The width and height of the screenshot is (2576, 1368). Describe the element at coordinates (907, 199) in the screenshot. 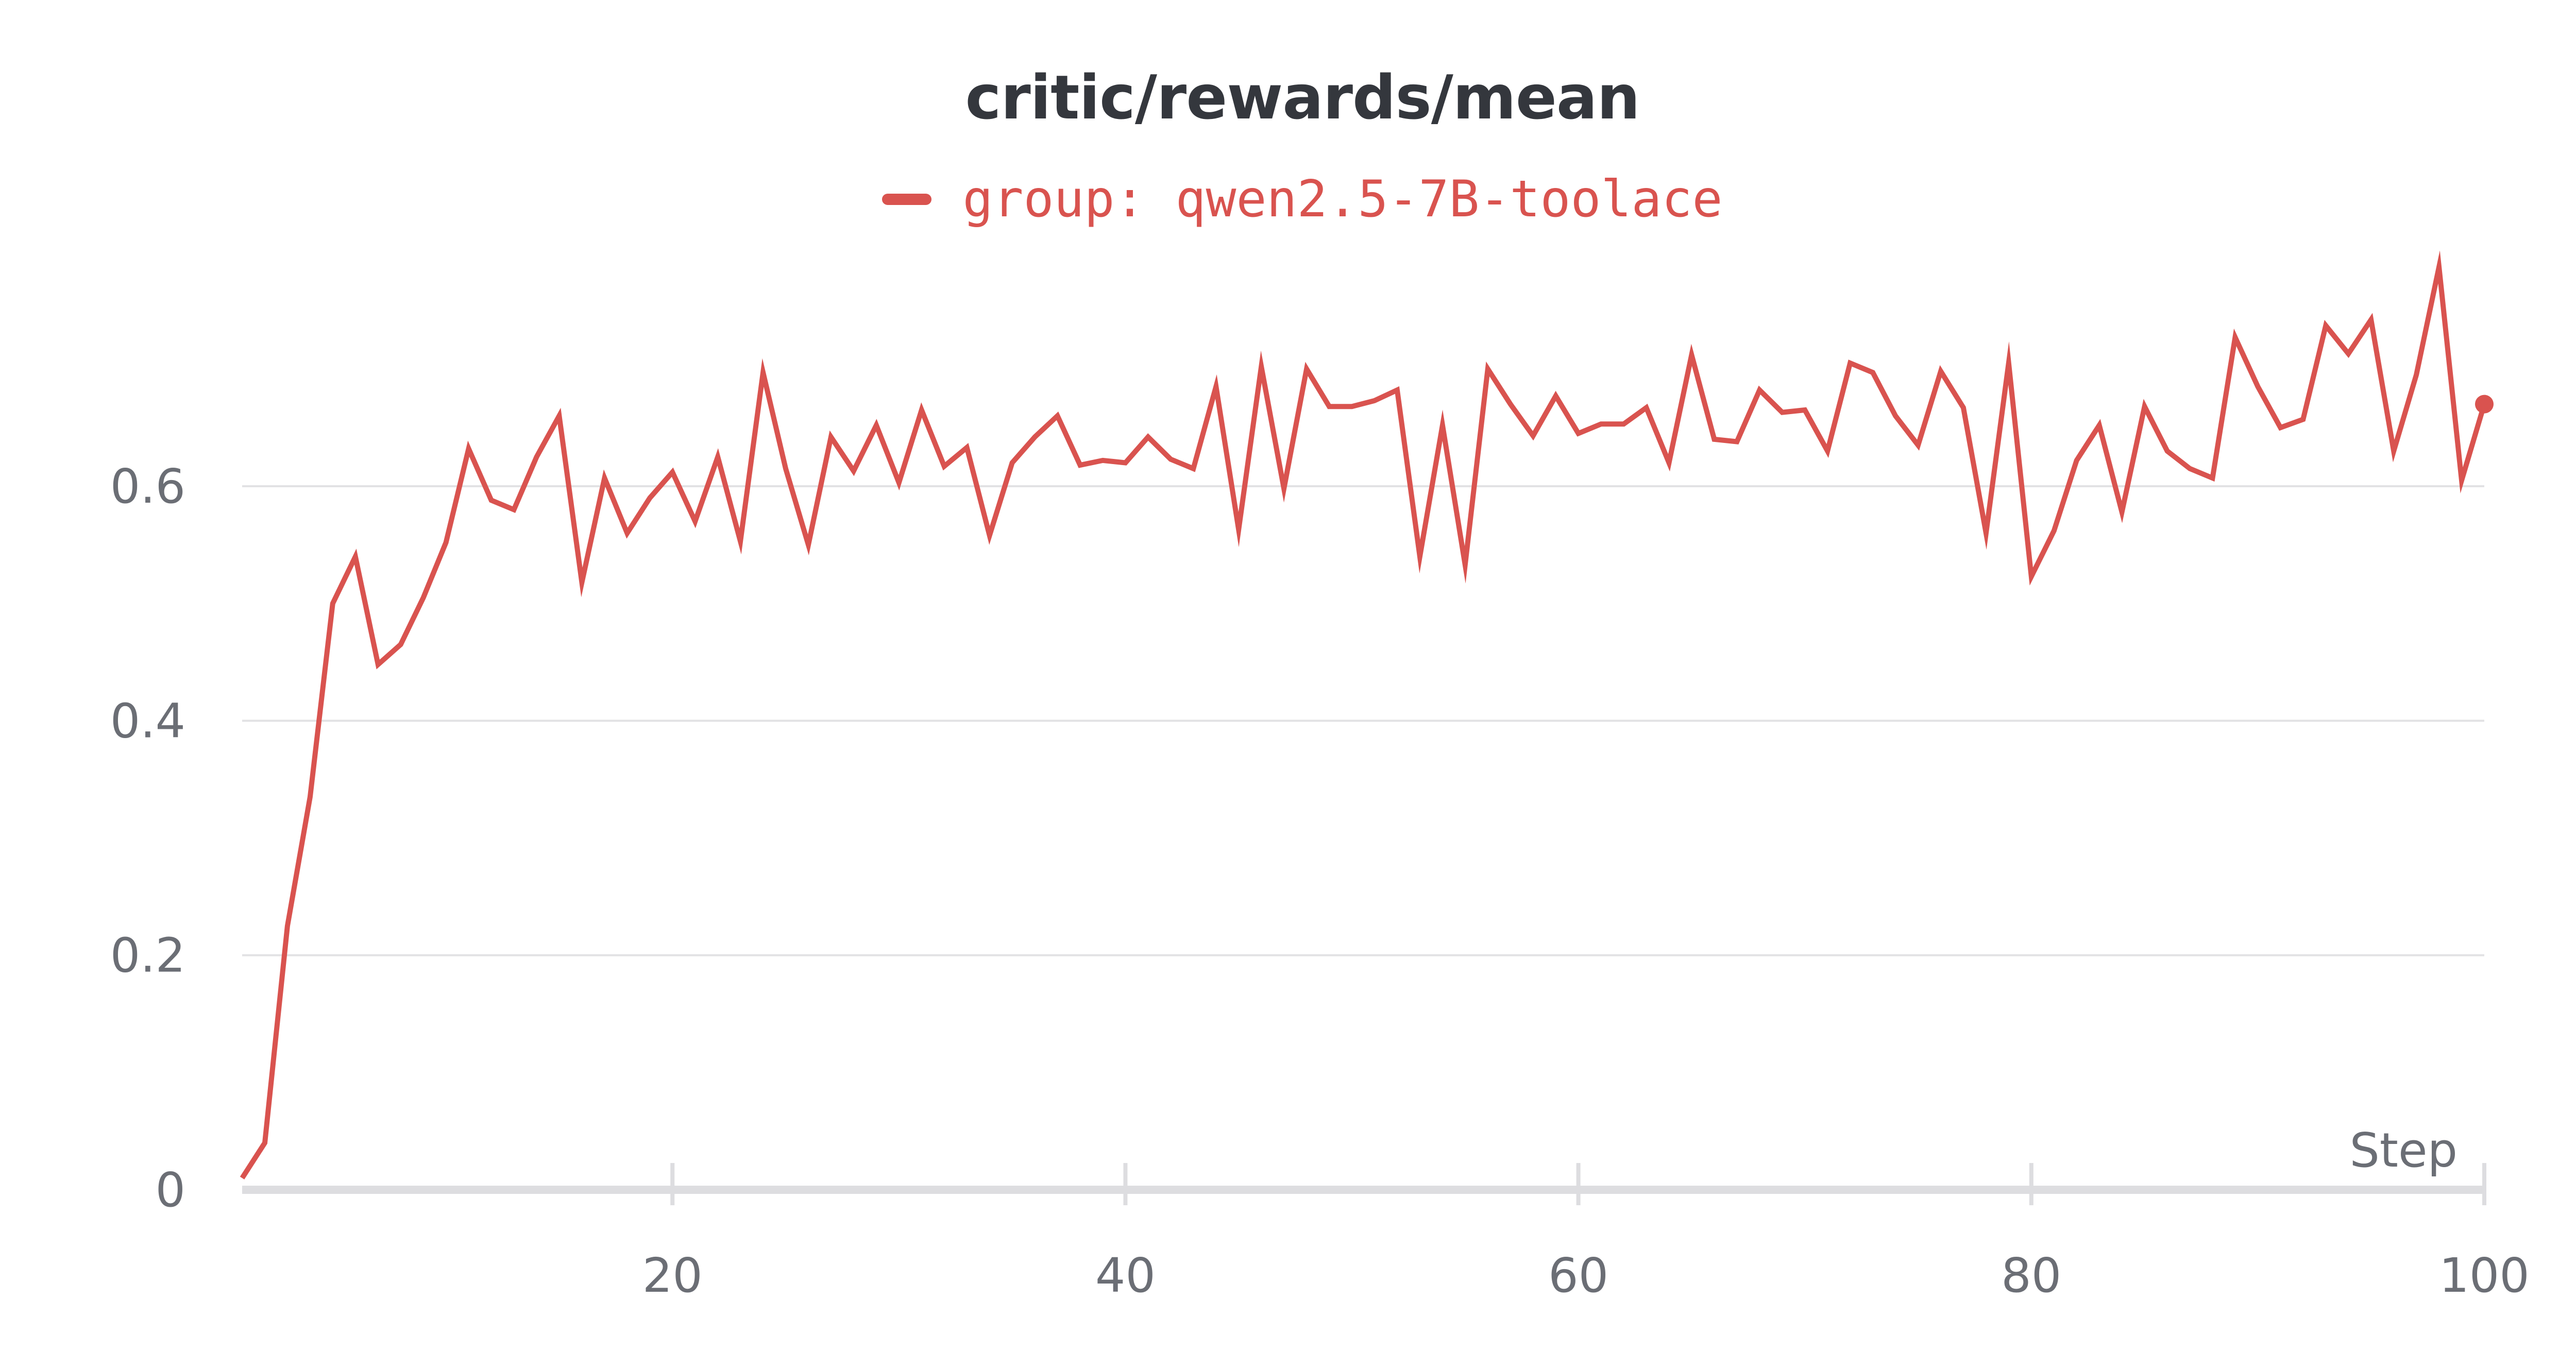

I see `legend-swatch` at that location.